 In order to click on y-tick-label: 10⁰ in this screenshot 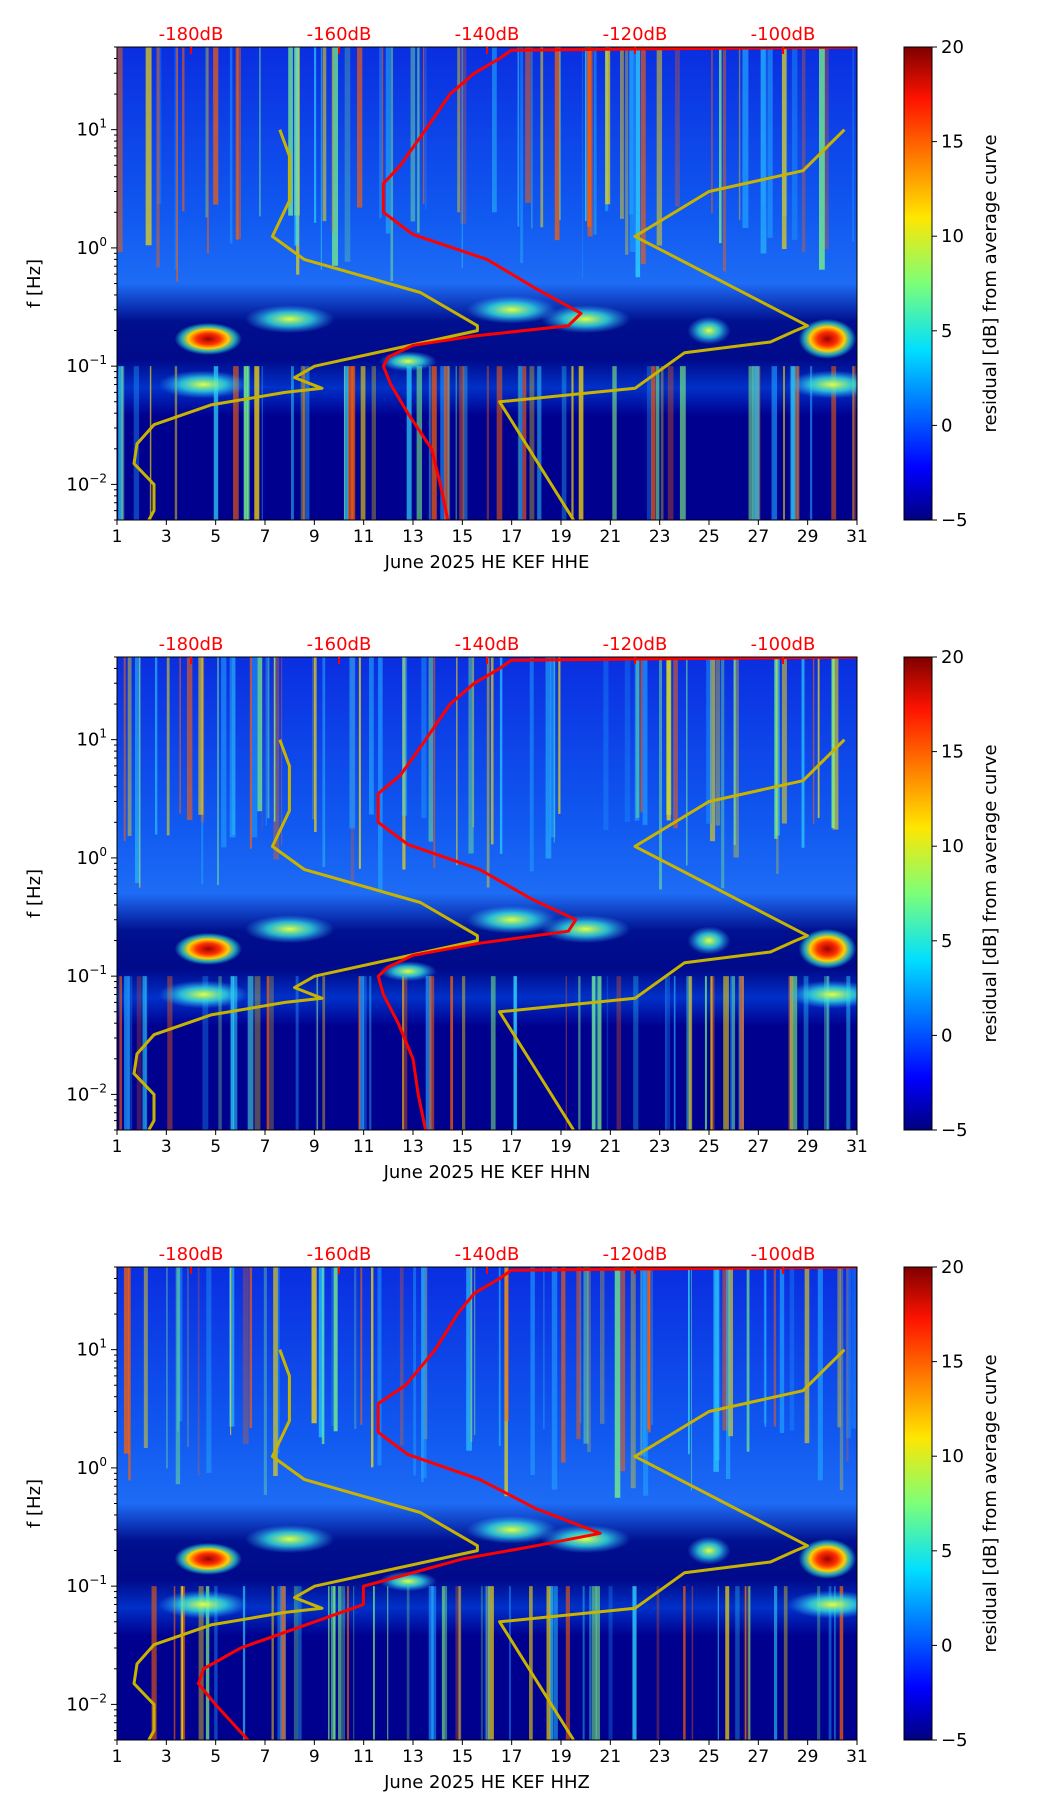, I will do `click(91, 247)`.